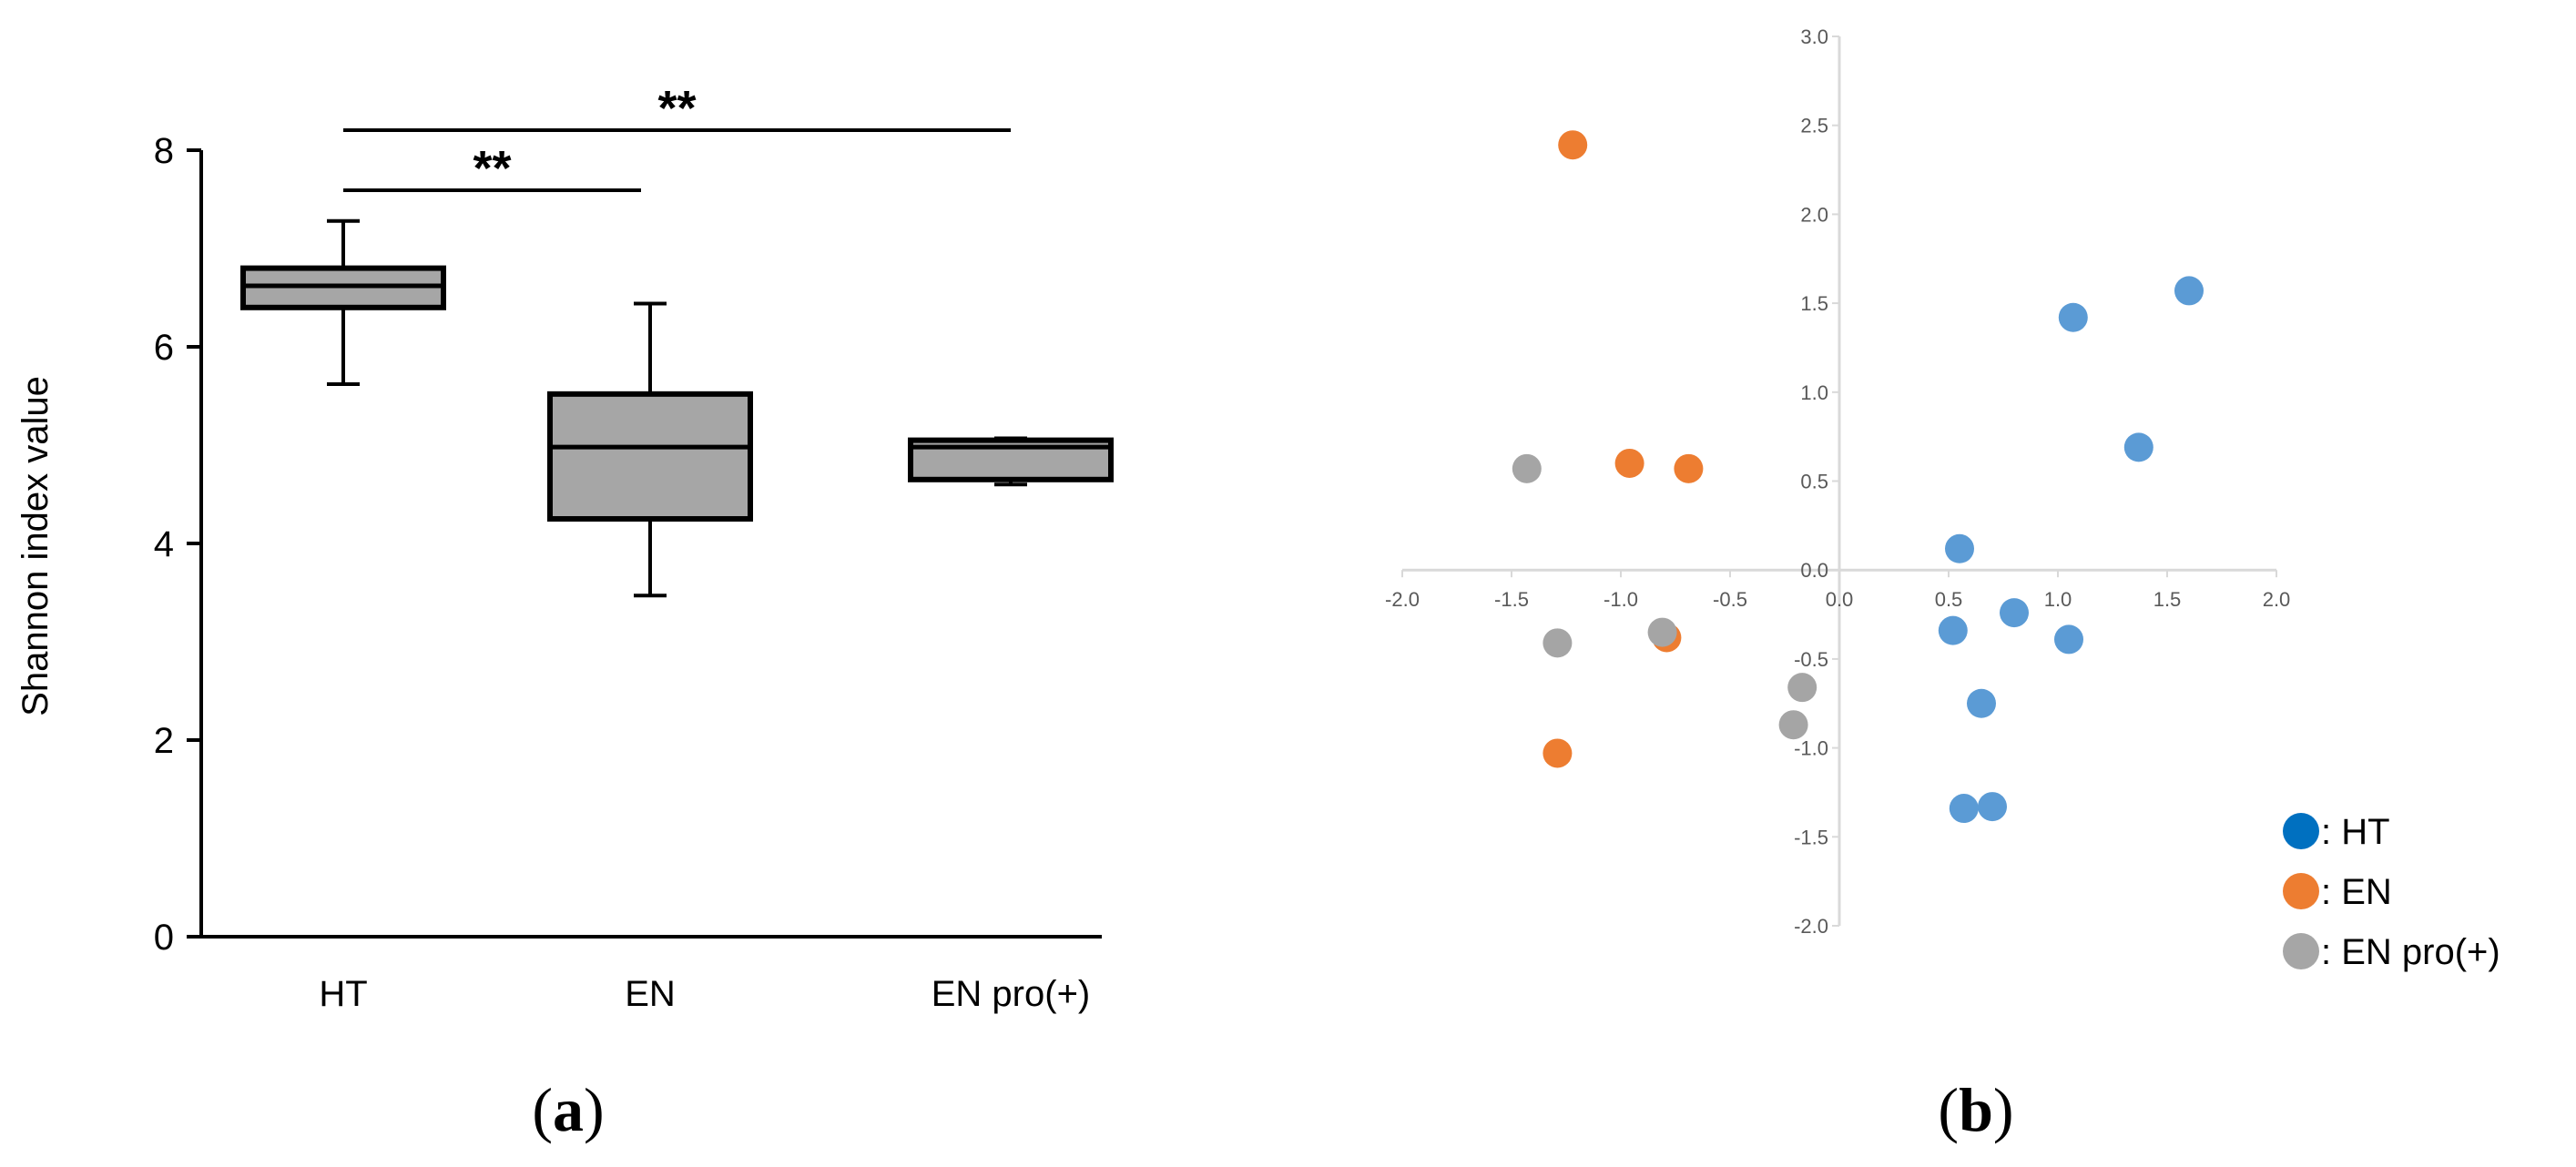 The image size is (2576, 1167). What do you see at coordinates (1811, 837) in the screenshot?
I see `y-tick-label-b: -1.5` at bounding box center [1811, 837].